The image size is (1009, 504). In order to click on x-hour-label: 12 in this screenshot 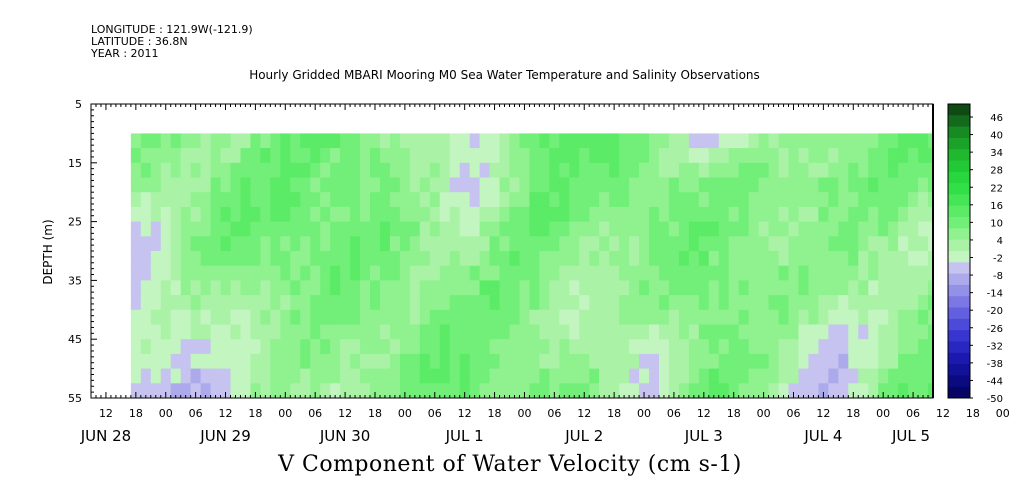, I will do `click(226, 413)`.